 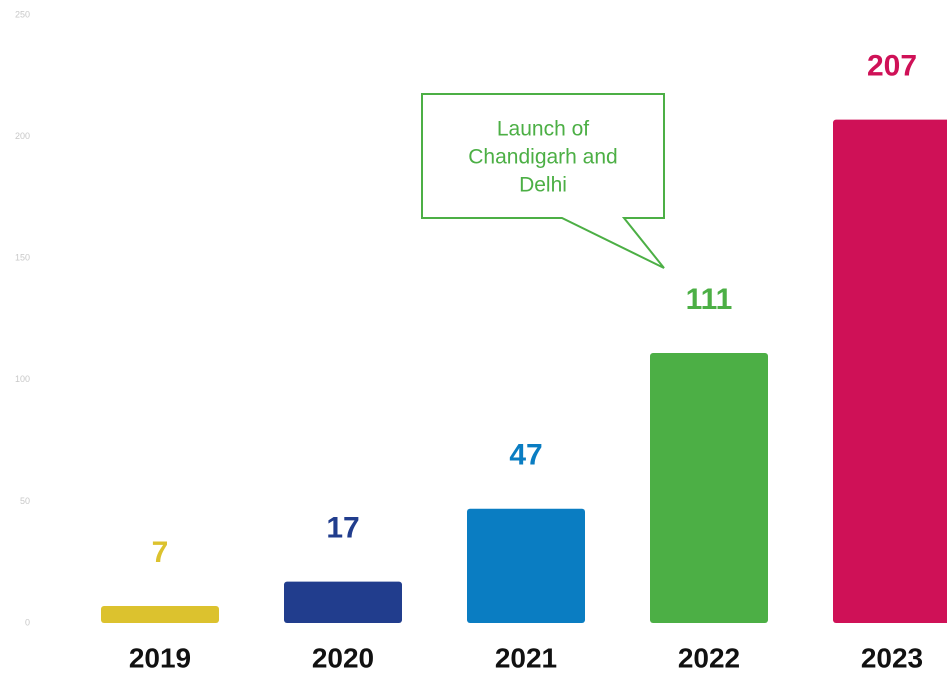 What do you see at coordinates (525, 455) in the screenshot?
I see `value-label: 47` at bounding box center [525, 455].